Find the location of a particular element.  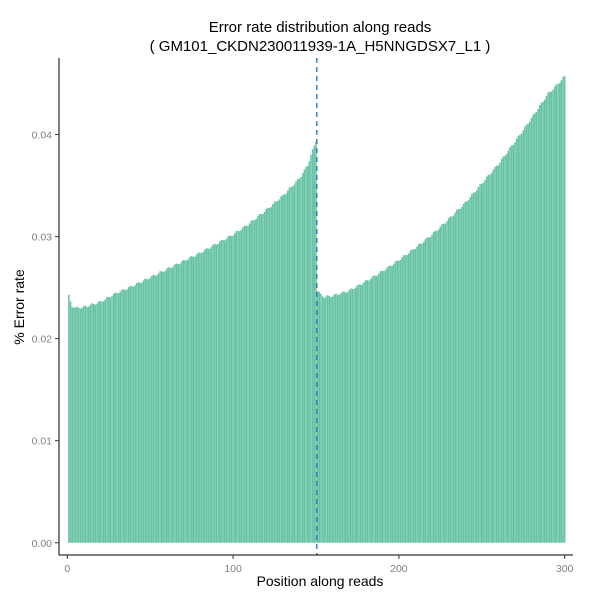

x-tick-label: 100 is located at coordinates (233, 569).